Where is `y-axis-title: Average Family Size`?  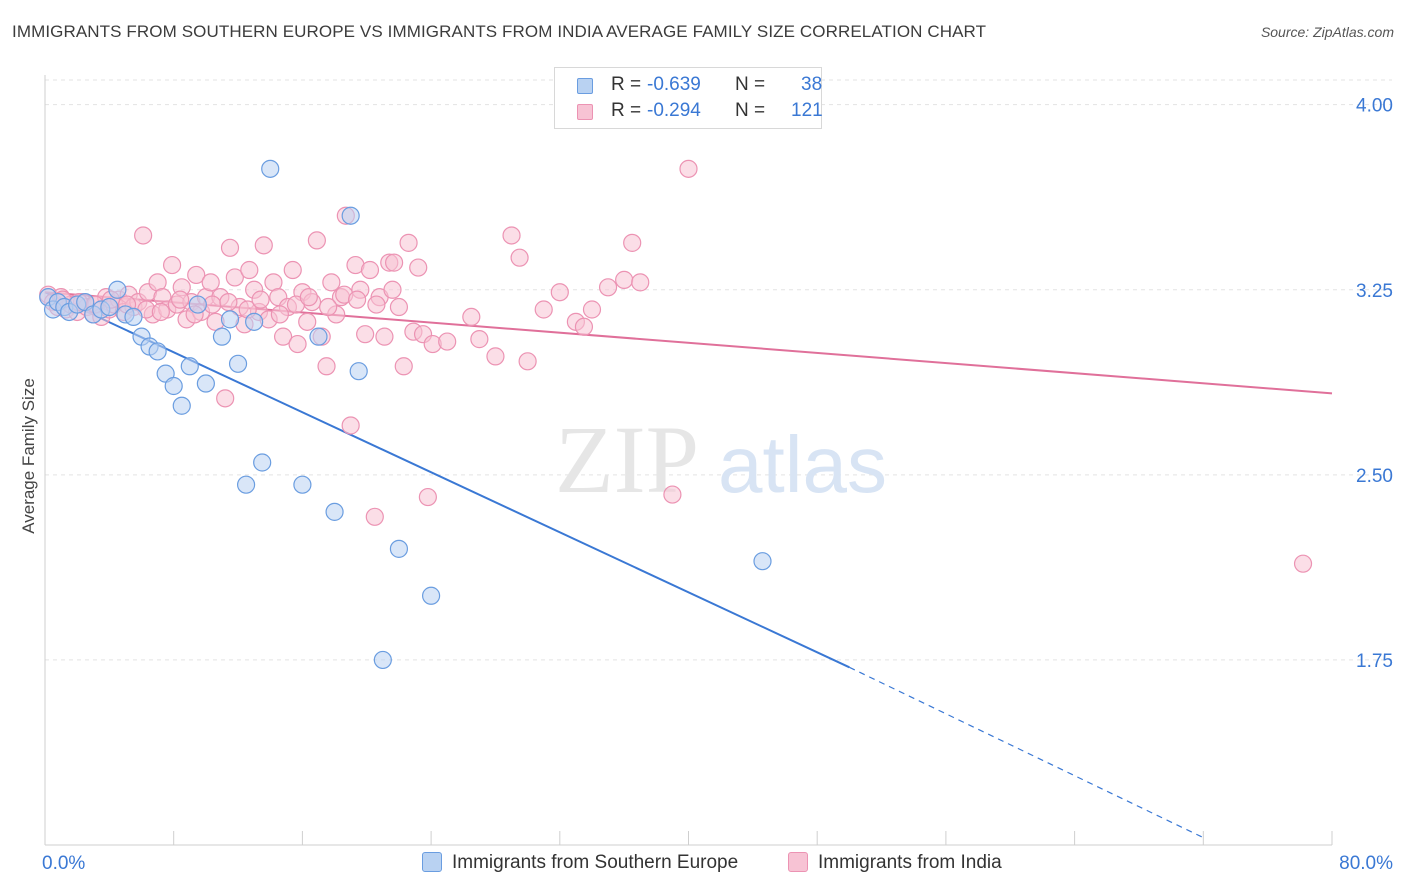 y-axis-title: Average Family Size is located at coordinates (28, 456).